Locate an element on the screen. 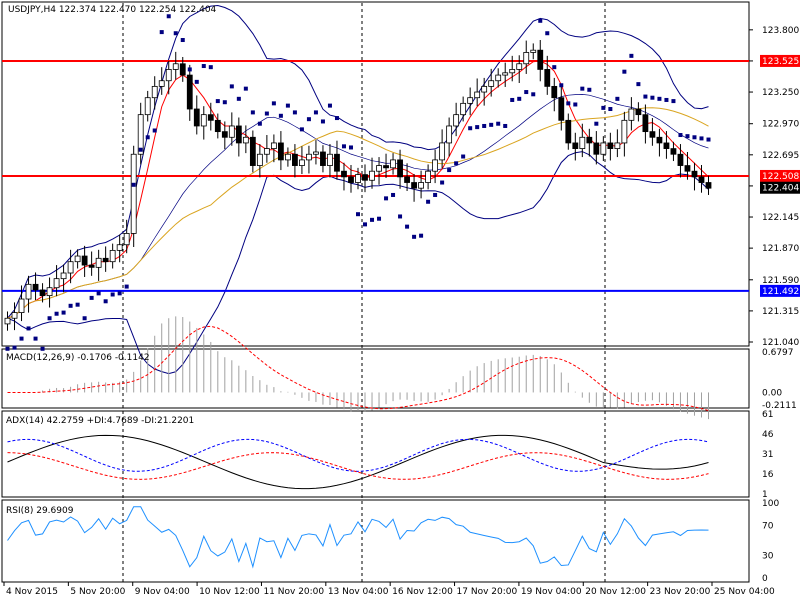 This screenshot has width=800, height=600. price-tick-label: 121.040 is located at coordinates (780, 343).